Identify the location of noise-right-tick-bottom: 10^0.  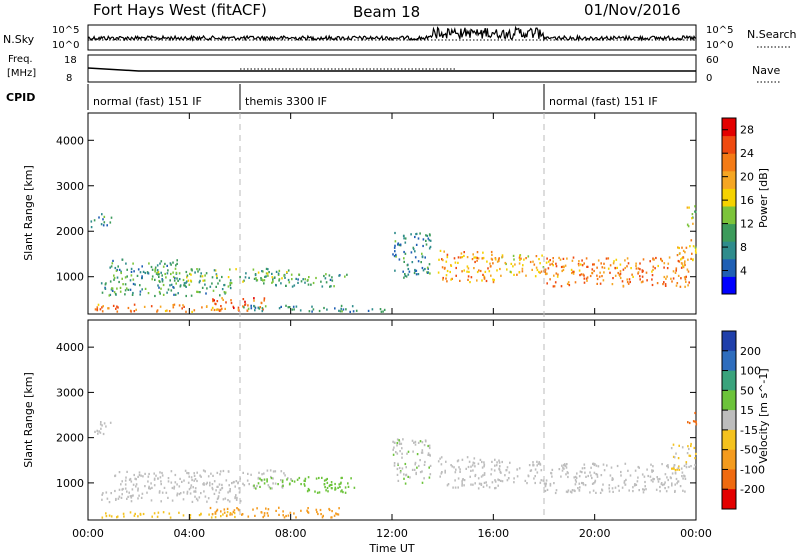
(719, 45).